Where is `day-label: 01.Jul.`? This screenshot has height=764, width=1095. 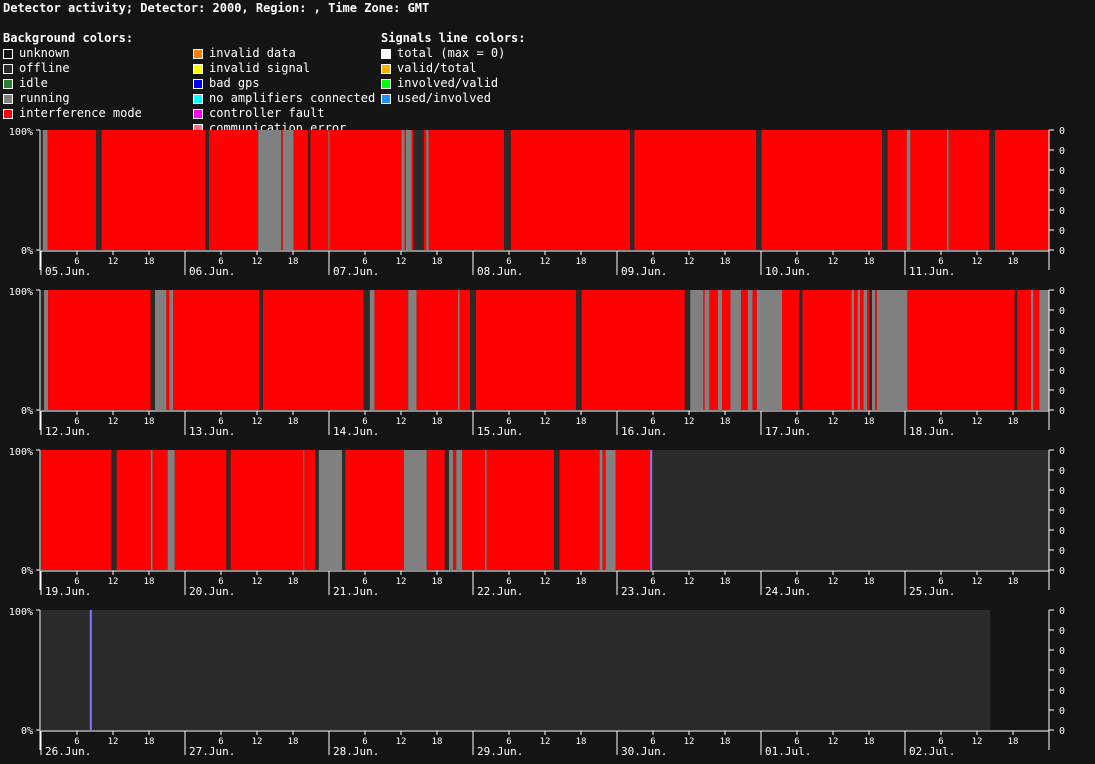
day-label: 01.Jul. is located at coordinates (788, 751).